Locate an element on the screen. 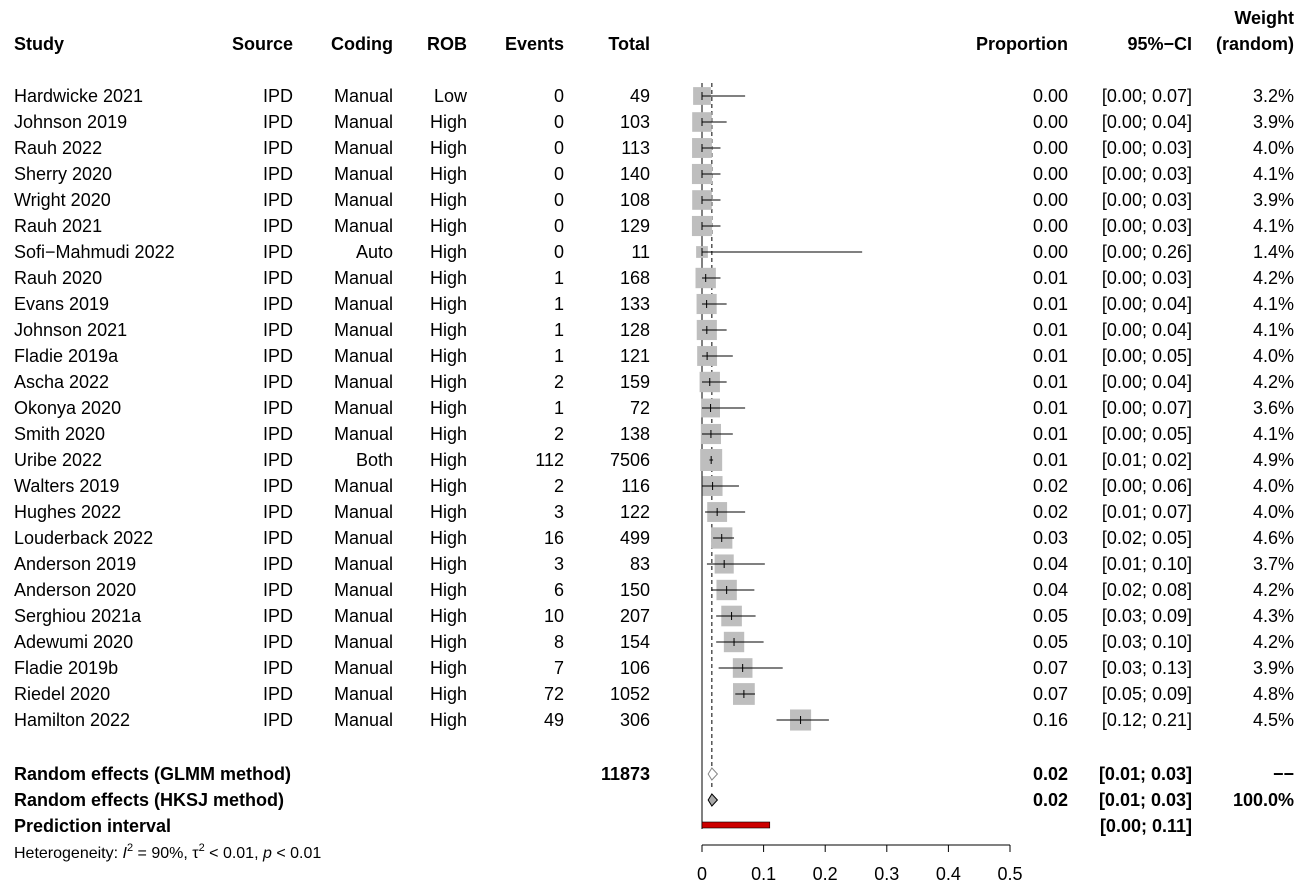 This screenshot has height=887, width=1304. study-label: Johnson 2021 is located at coordinates (70, 330).